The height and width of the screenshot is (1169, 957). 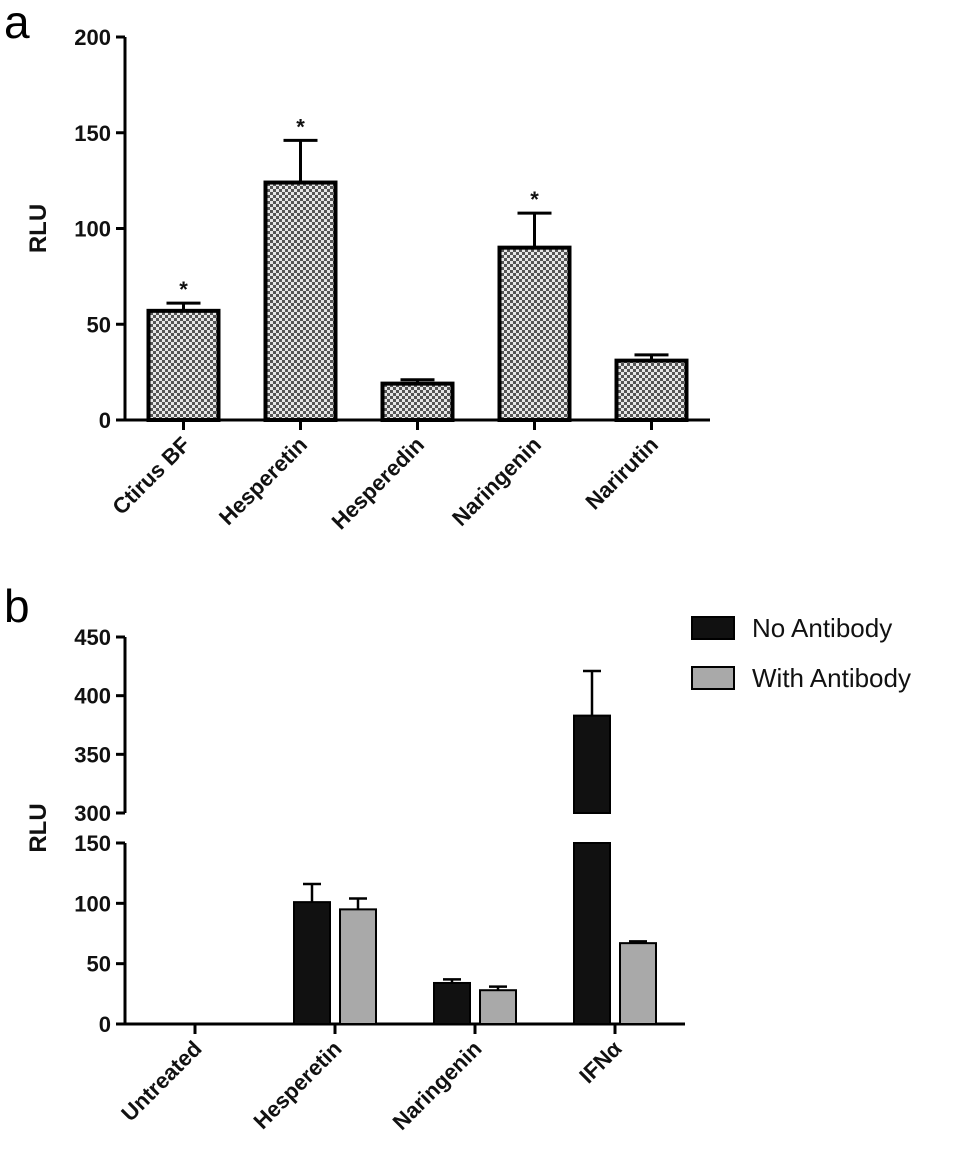 What do you see at coordinates (105, 1024) in the screenshot?
I see `y-tick-label-b: 0` at bounding box center [105, 1024].